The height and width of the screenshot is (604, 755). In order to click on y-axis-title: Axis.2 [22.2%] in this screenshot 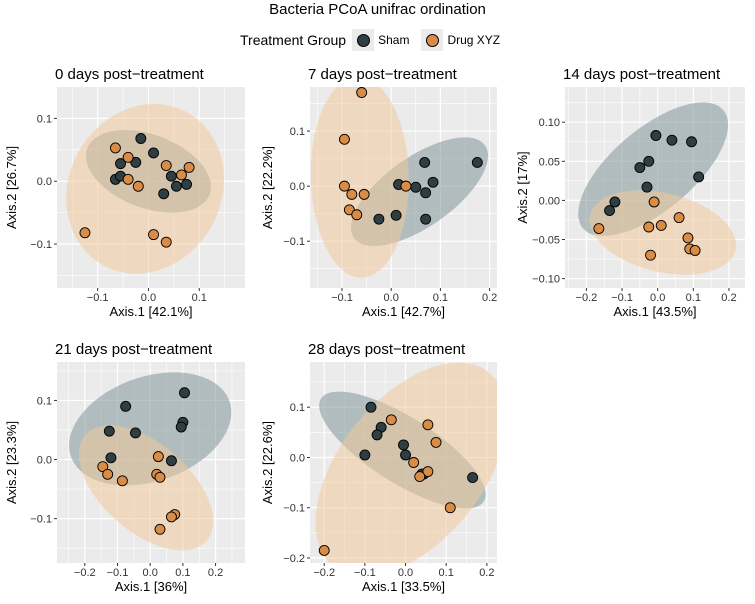, I will do `click(267, 187)`.